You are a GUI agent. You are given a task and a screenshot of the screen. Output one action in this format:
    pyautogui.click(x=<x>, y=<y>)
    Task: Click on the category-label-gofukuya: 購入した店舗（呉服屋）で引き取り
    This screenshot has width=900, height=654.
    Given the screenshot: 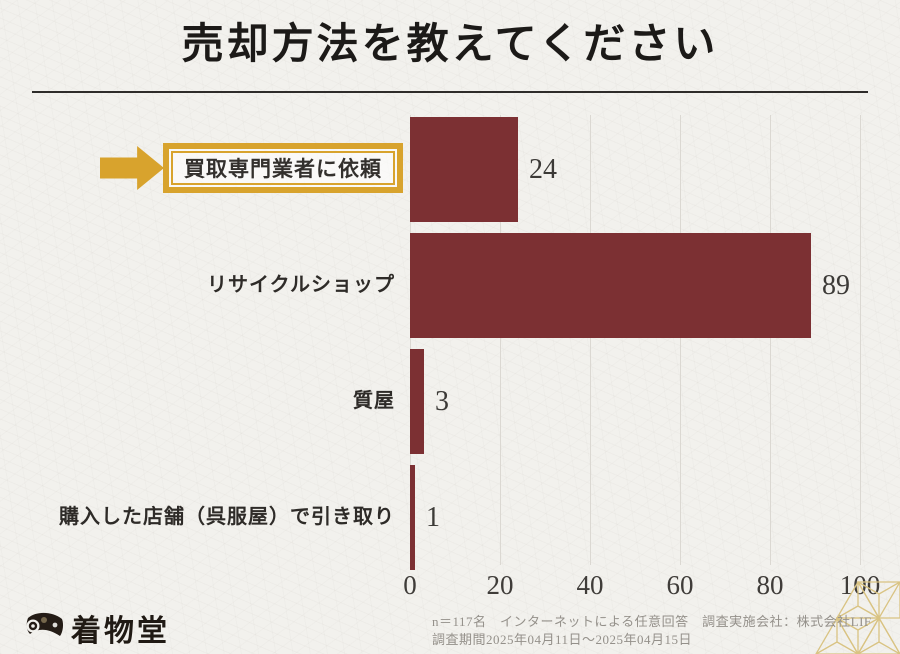 What is the action you would take?
    pyautogui.click(x=227, y=517)
    